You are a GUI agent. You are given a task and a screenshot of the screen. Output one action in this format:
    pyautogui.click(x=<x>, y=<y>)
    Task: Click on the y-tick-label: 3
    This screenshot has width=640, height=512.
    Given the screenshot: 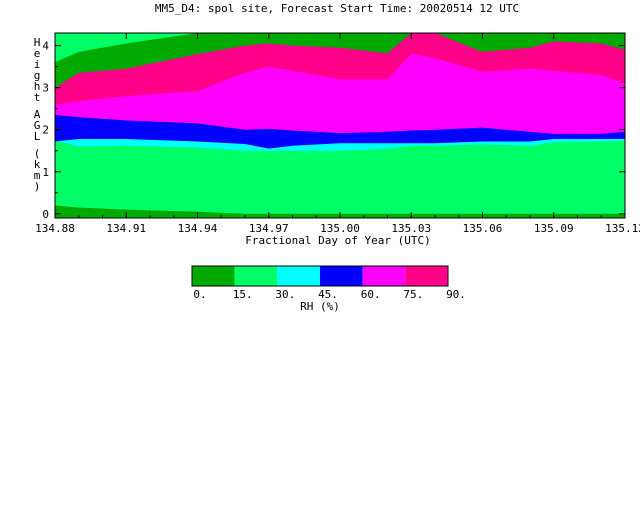 What is the action you would take?
    pyautogui.click(x=45, y=88)
    